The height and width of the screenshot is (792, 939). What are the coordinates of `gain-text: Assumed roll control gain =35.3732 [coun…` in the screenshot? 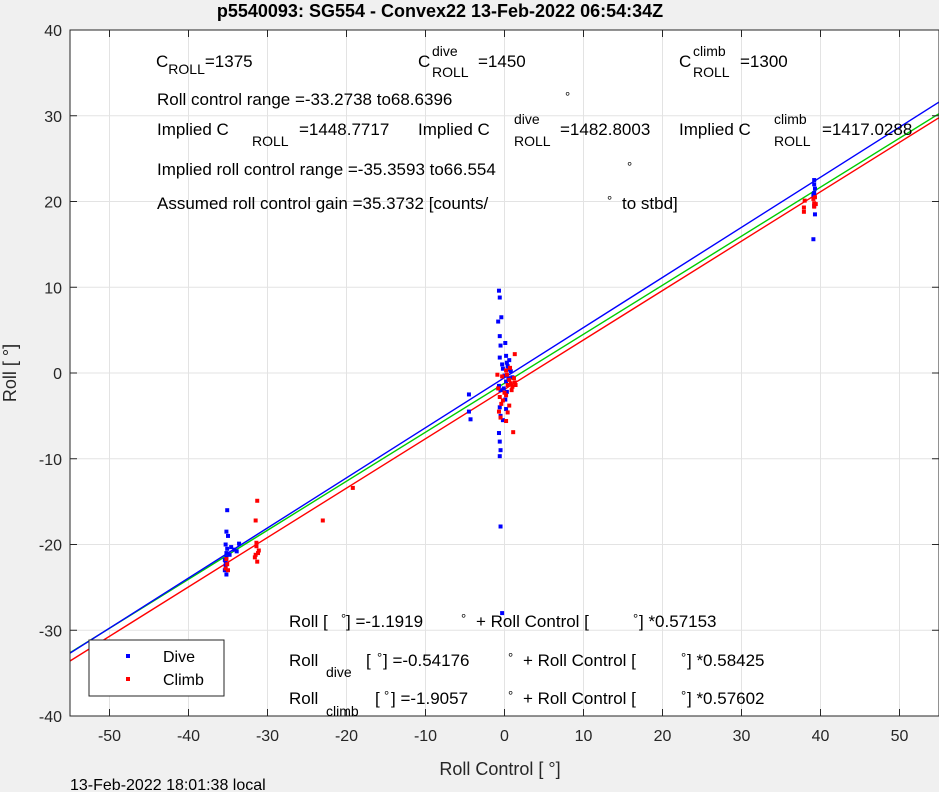 It's located at (323, 203).